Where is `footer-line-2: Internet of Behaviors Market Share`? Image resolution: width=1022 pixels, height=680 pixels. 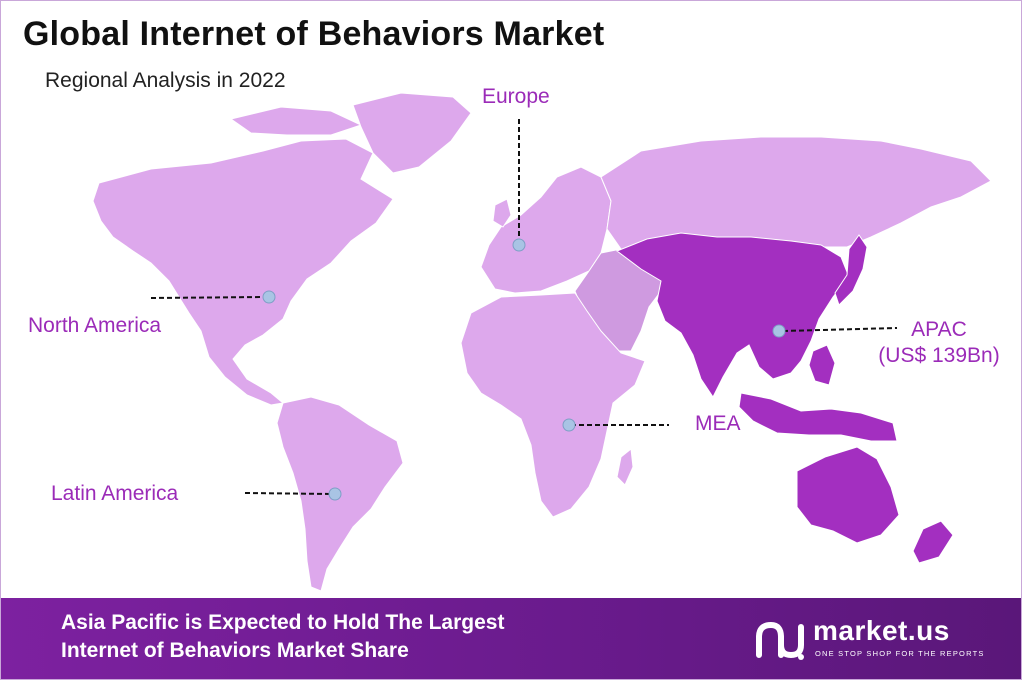
footer-line-2: Internet of Behaviors Market Share is located at coordinates (235, 650).